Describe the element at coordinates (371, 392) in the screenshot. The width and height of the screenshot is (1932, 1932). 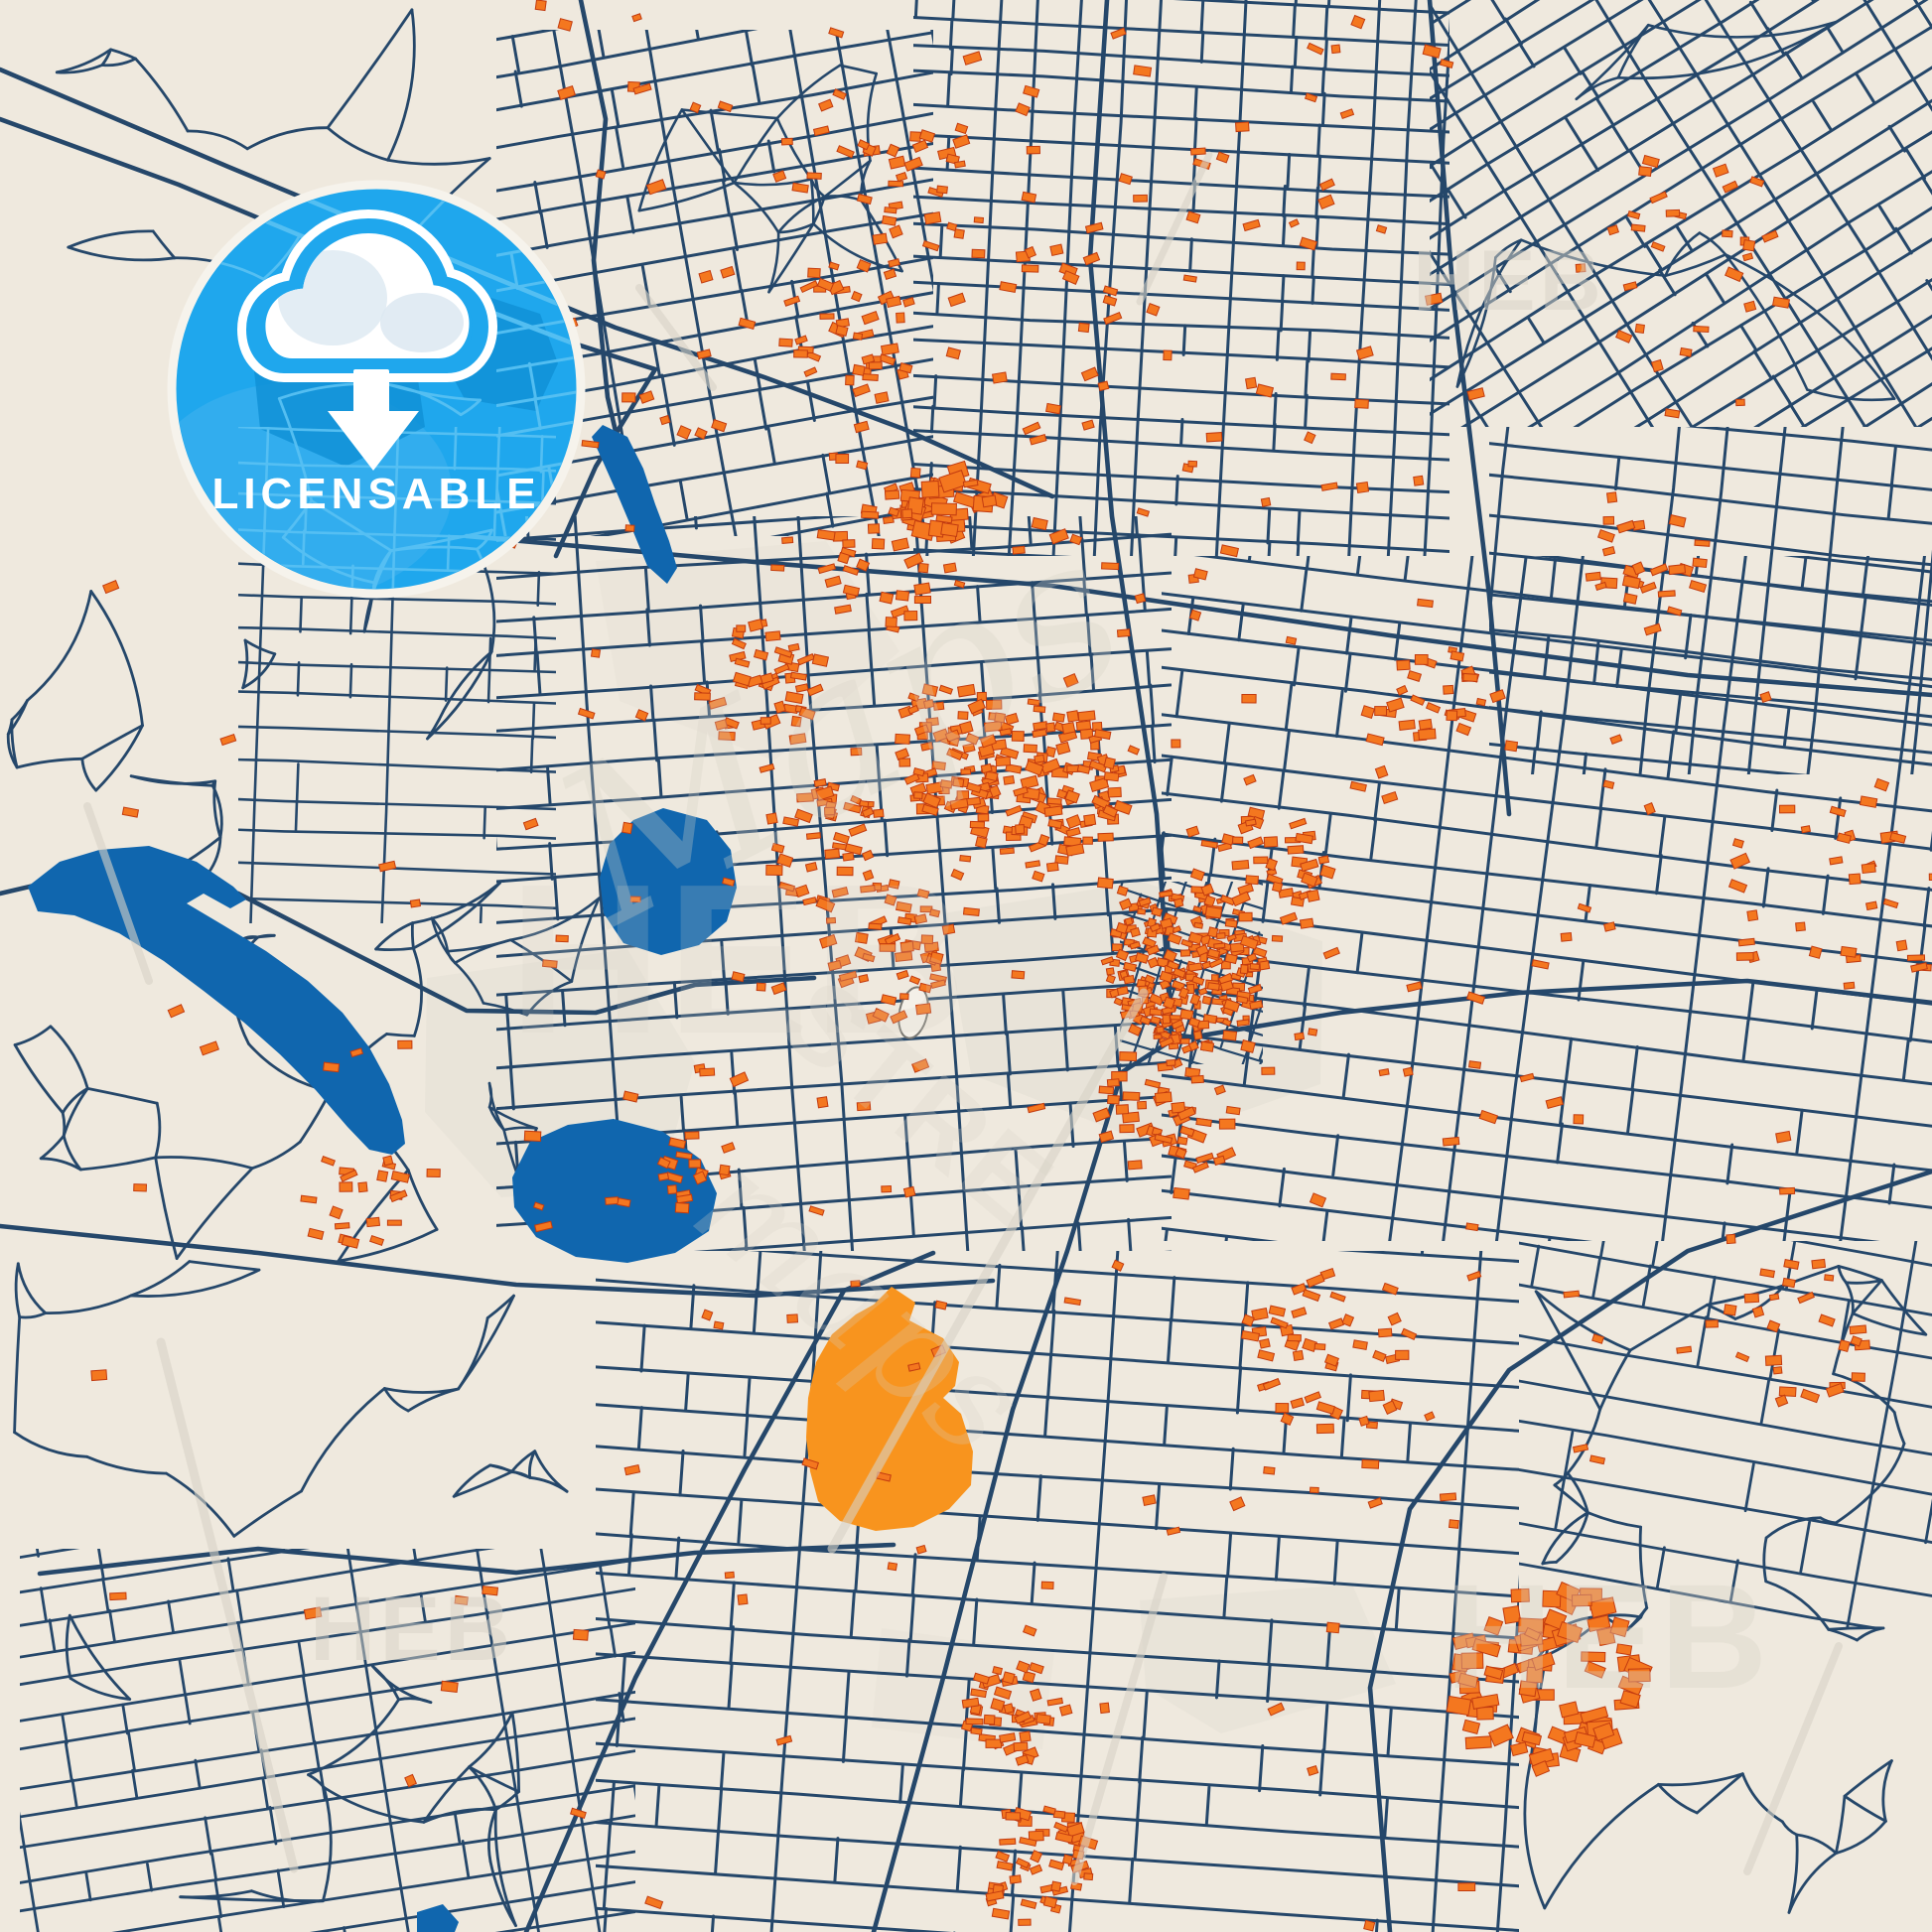
I see `download-arrow-stem` at that location.